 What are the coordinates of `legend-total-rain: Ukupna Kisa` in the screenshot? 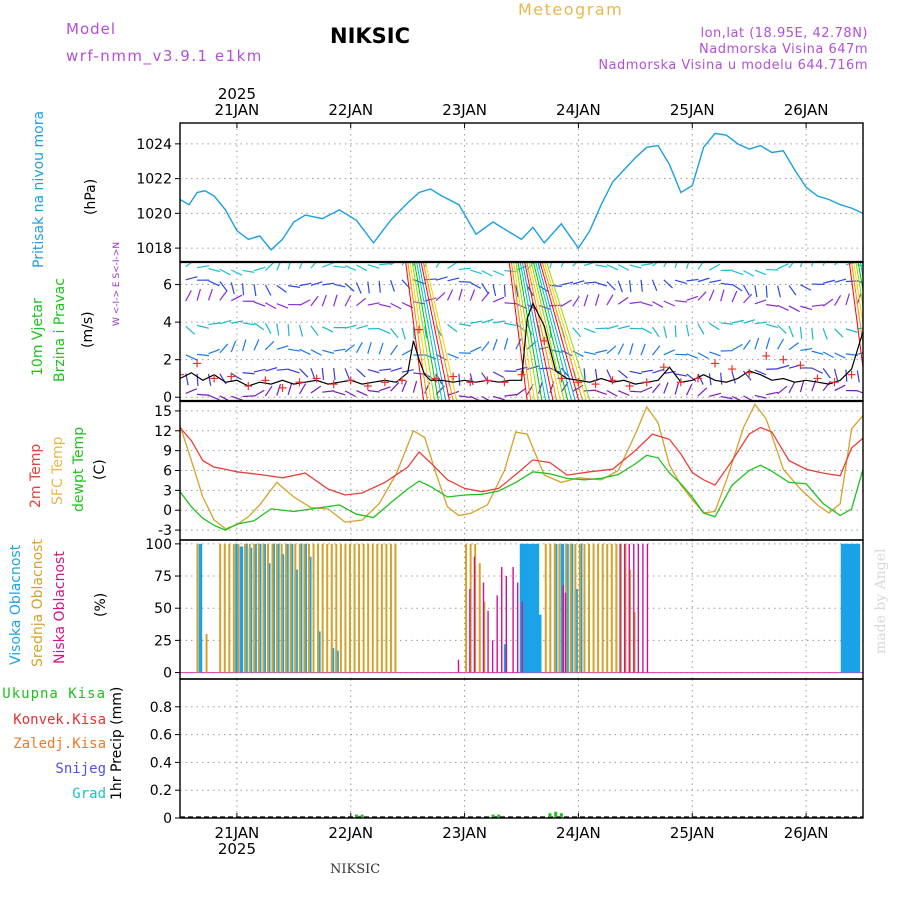 It's located at (54, 694).